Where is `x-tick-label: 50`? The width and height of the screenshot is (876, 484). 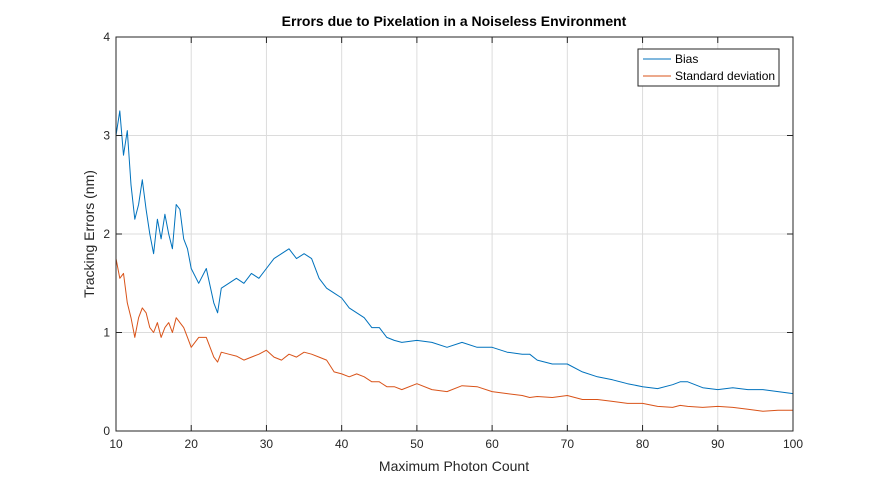
x-tick-label: 50 is located at coordinates (417, 444).